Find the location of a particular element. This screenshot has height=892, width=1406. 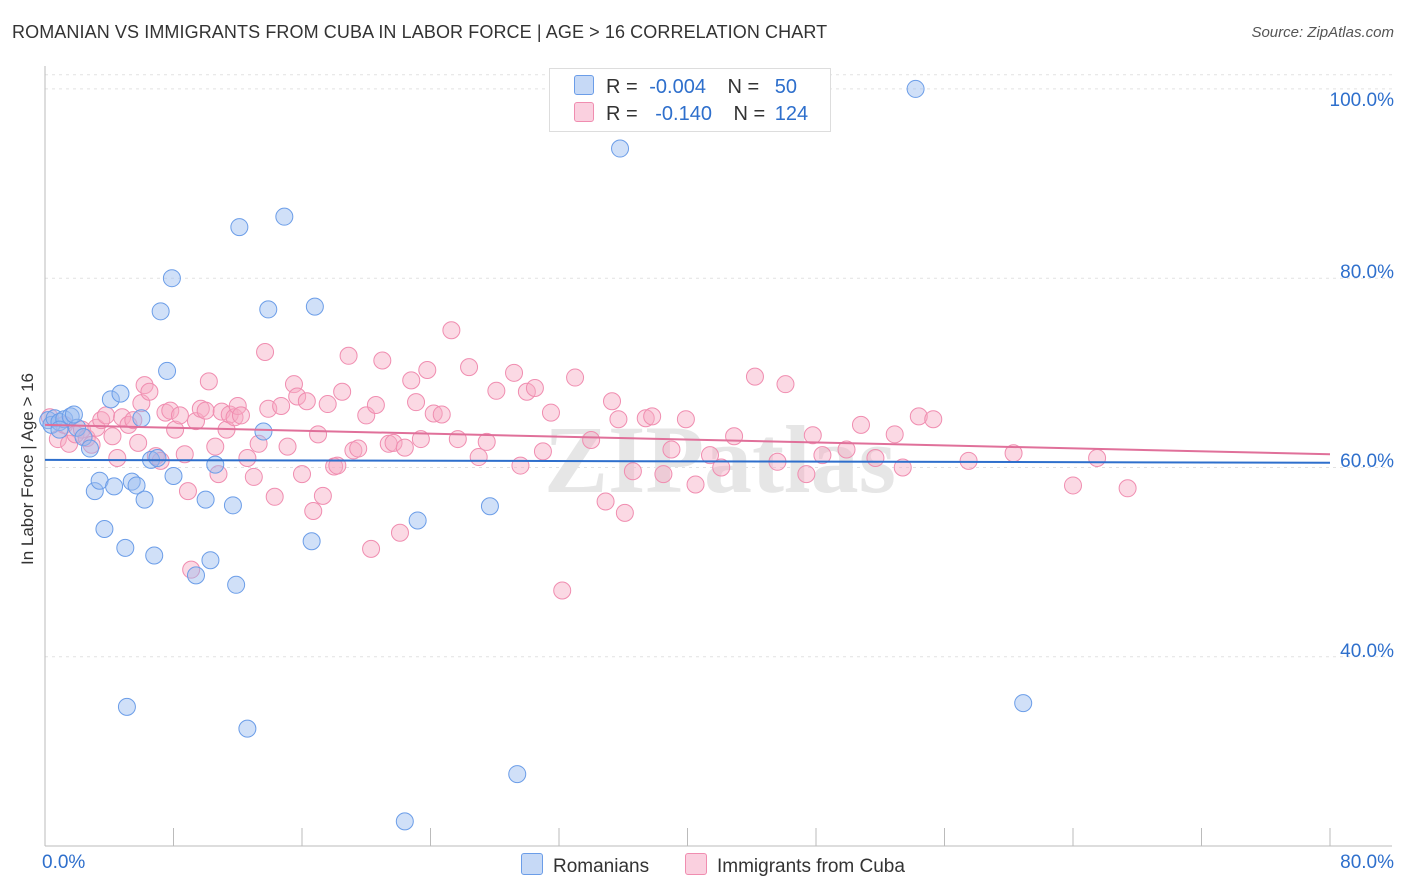

y-axis-label: In Labor Force | Age > 16 is located at coordinates (27, 468).